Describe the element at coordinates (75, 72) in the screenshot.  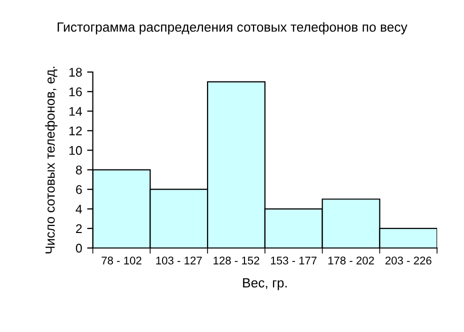
I see `y-tick-label: 18` at that location.